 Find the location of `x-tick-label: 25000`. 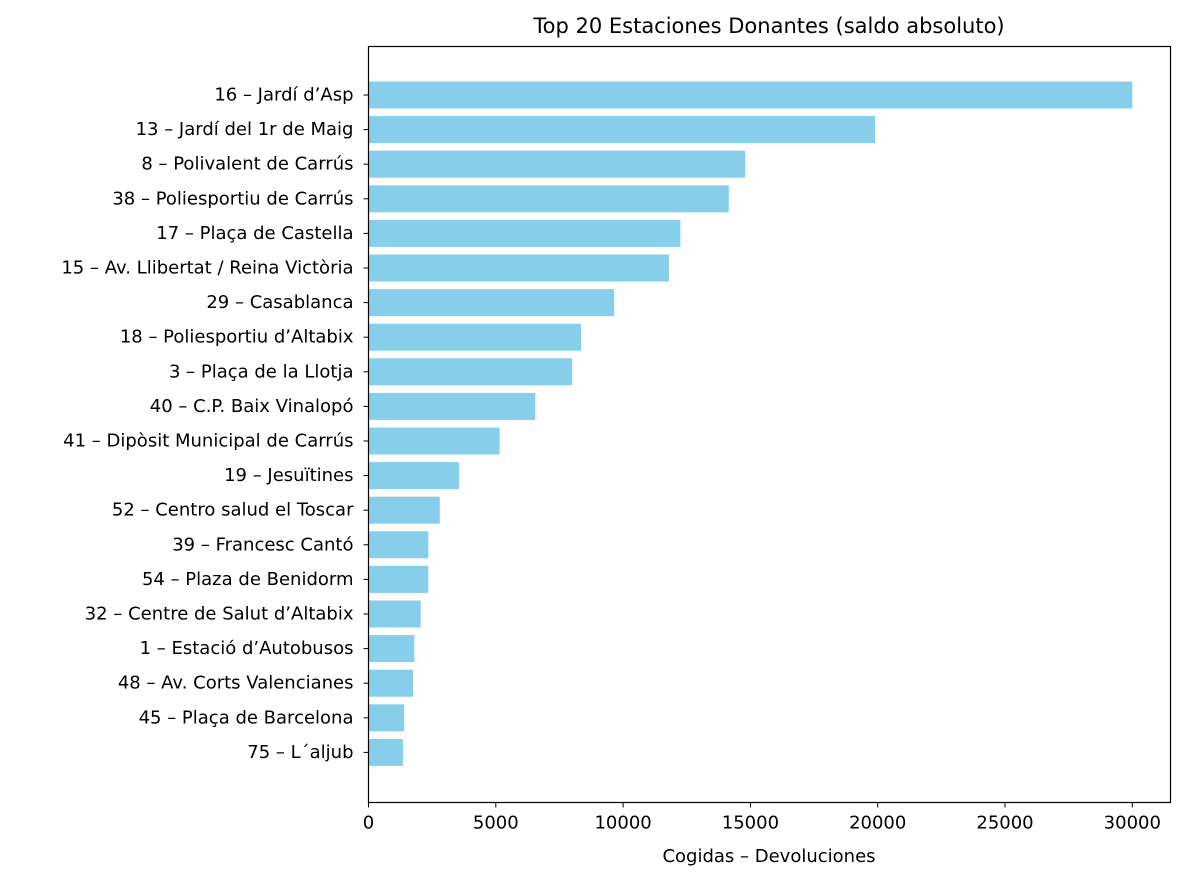

x-tick-label: 25000 is located at coordinates (1004, 823).